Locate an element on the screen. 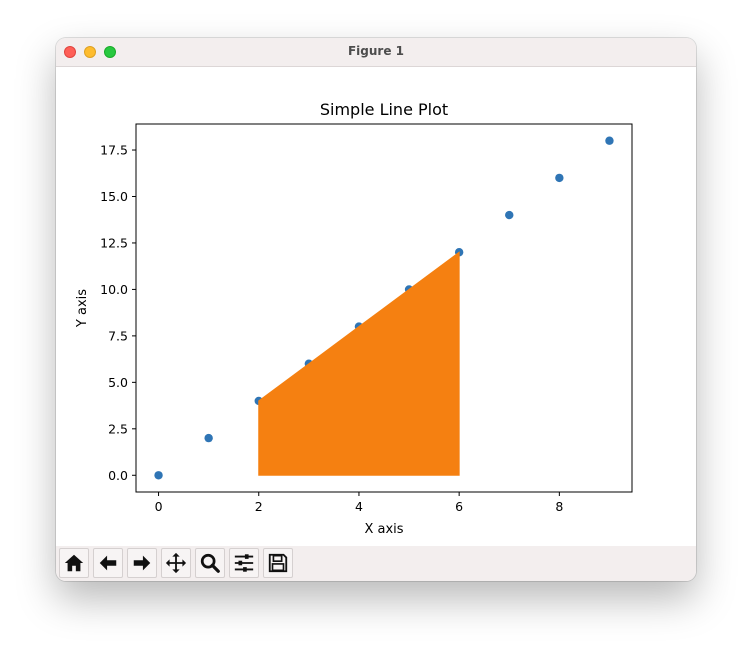 This screenshot has height=656, width=752. y-tick-label: 5.0 is located at coordinates (118, 382).